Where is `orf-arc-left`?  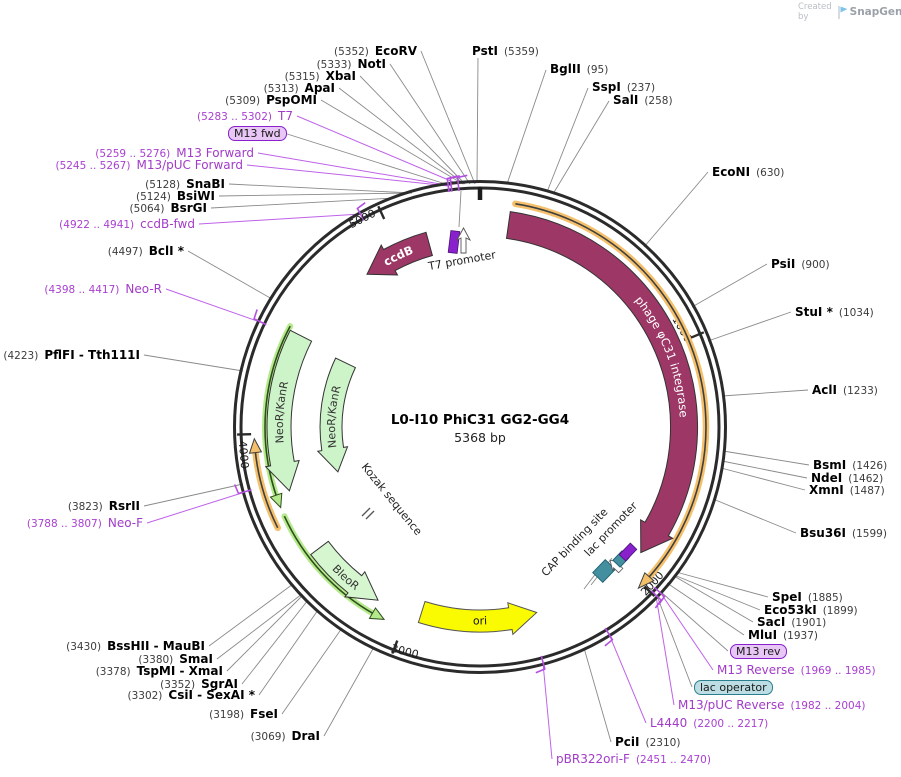 orf-arc-left is located at coordinates (264, 484).